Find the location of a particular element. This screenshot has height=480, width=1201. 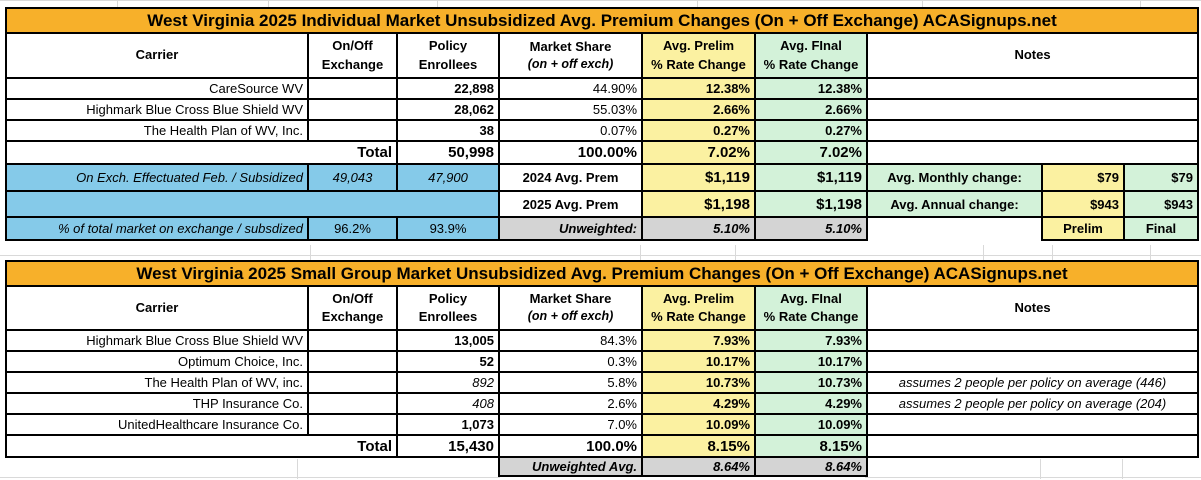

unweighted-row: Unweighted Avg. 8.64% 8.64% is located at coordinates (602, 466).